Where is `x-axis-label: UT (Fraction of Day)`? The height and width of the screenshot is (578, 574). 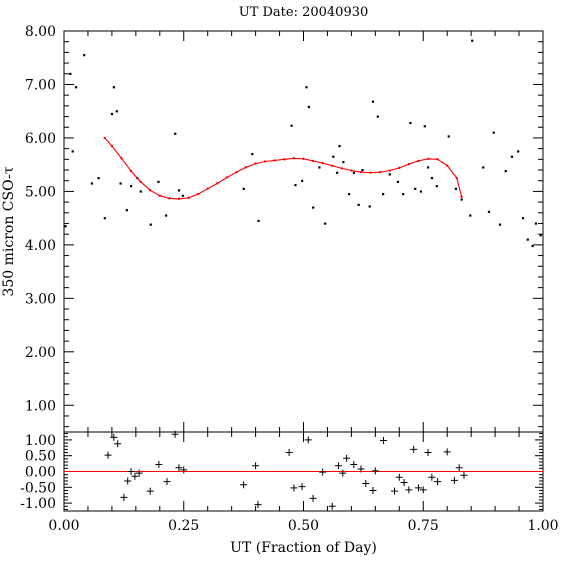 x-axis-label: UT (Fraction of Day) is located at coordinates (303, 548).